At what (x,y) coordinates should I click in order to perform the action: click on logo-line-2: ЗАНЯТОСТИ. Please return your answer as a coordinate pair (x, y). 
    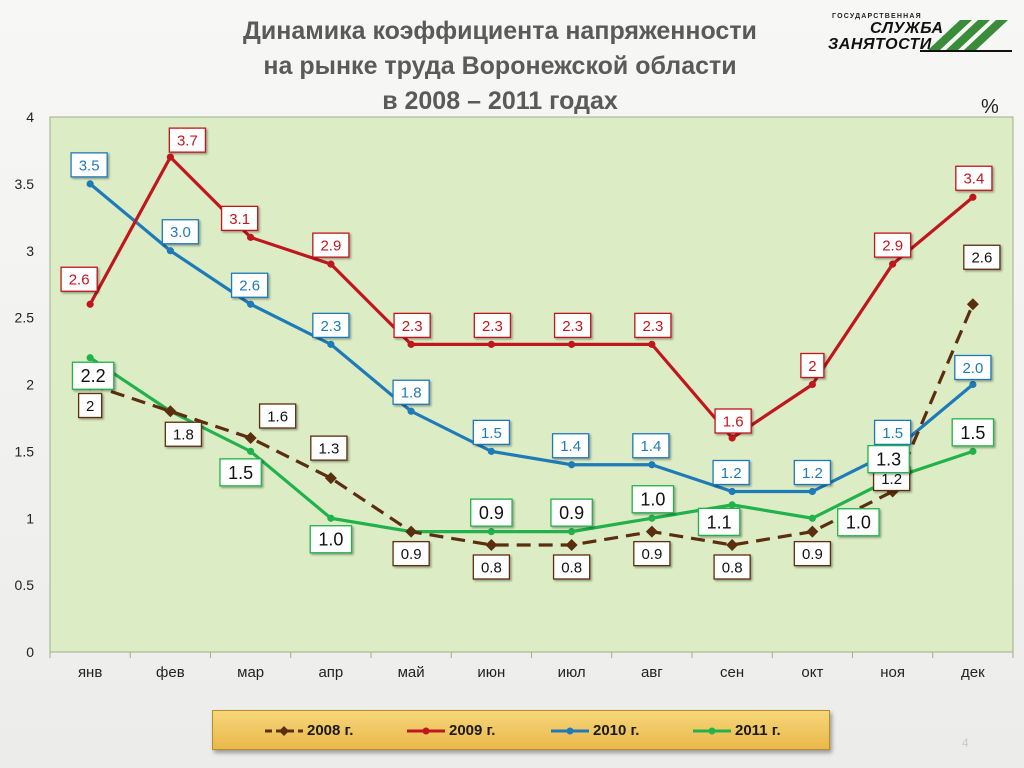
    Looking at the image, I should click on (880, 44).